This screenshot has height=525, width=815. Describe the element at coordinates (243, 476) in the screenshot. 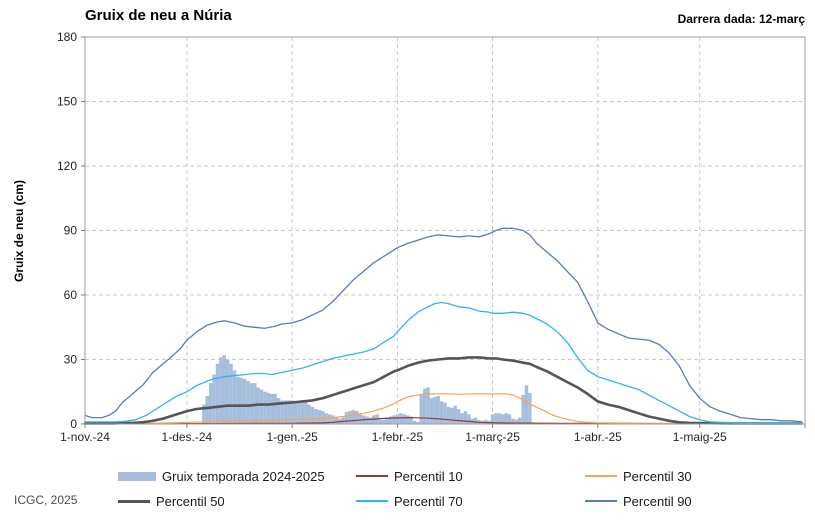

I see `legend-label: Gruix temporada 2024-2025` at that location.